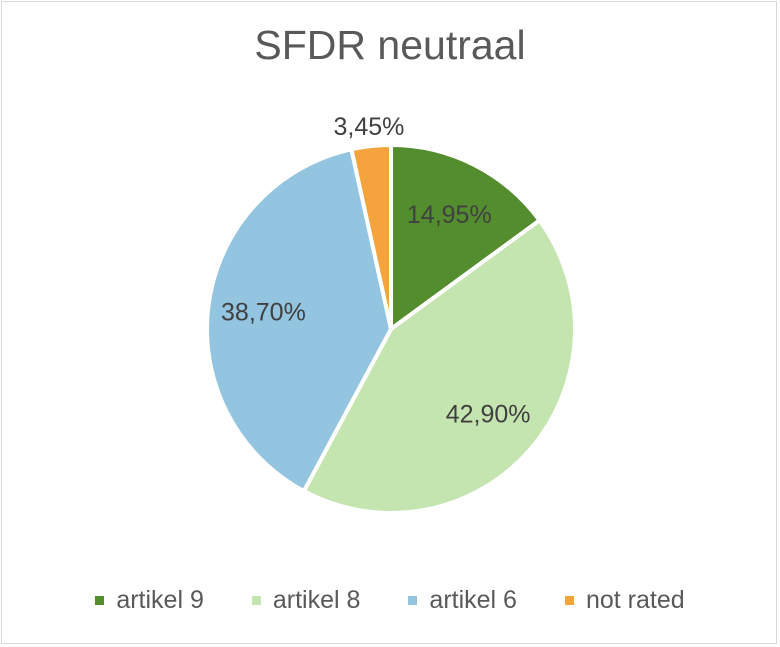  What do you see at coordinates (263, 312) in the screenshot?
I see `data-label: 38,70%` at bounding box center [263, 312].